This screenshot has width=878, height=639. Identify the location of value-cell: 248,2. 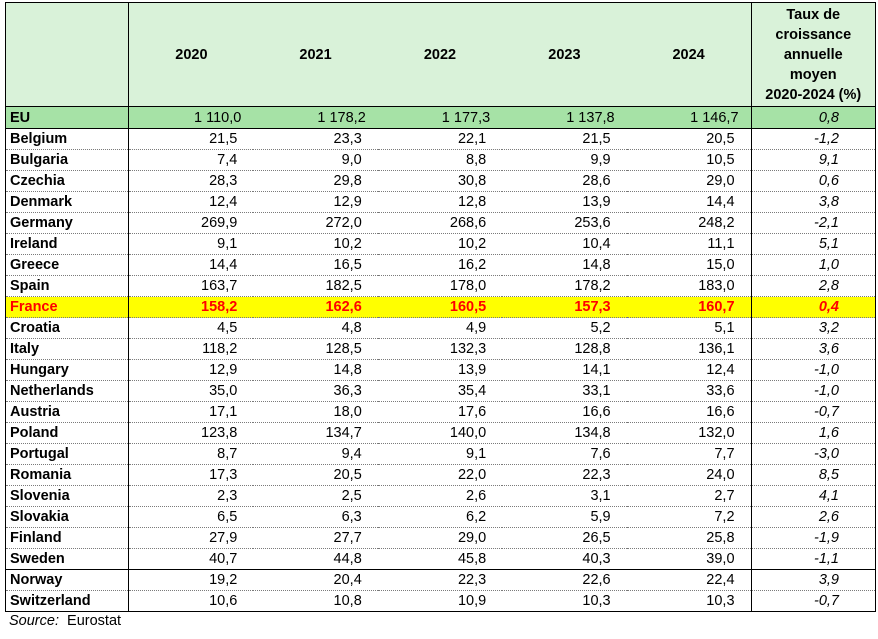
(689, 223).